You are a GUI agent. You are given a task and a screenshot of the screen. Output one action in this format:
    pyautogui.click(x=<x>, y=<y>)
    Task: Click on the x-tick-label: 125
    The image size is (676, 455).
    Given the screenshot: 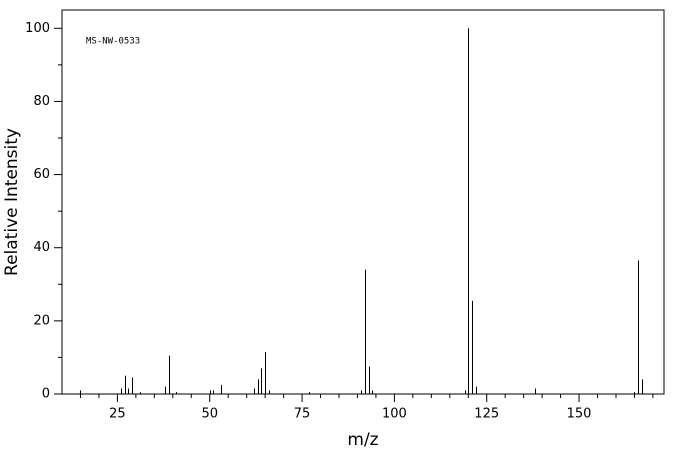 What is the action you would take?
    pyautogui.click(x=486, y=414)
    